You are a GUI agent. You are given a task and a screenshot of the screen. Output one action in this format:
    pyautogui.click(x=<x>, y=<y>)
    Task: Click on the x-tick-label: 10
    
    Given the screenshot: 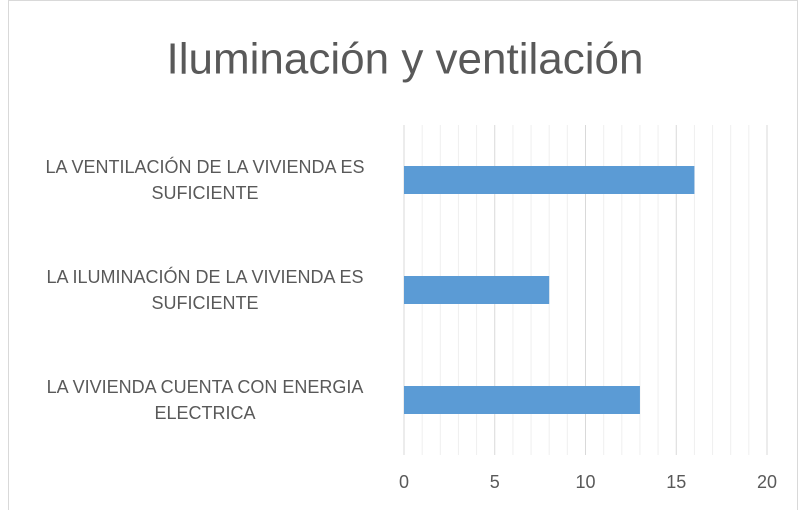 What is the action you would take?
    pyautogui.click(x=585, y=482)
    